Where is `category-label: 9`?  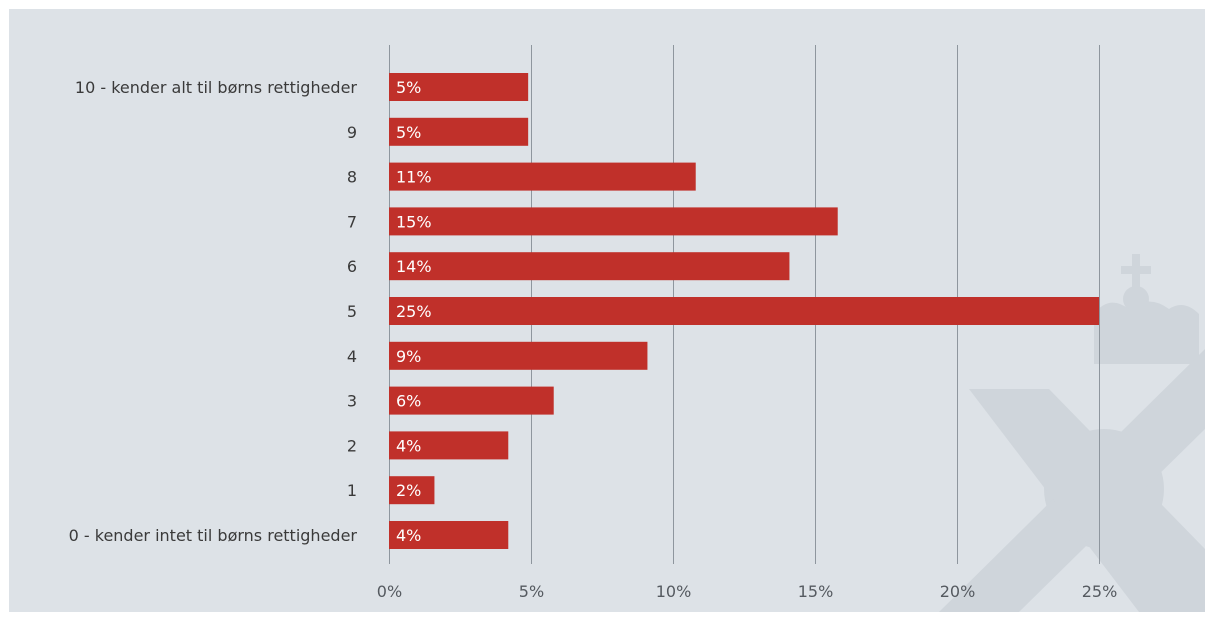 category-label: 9 is located at coordinates (352, 132).